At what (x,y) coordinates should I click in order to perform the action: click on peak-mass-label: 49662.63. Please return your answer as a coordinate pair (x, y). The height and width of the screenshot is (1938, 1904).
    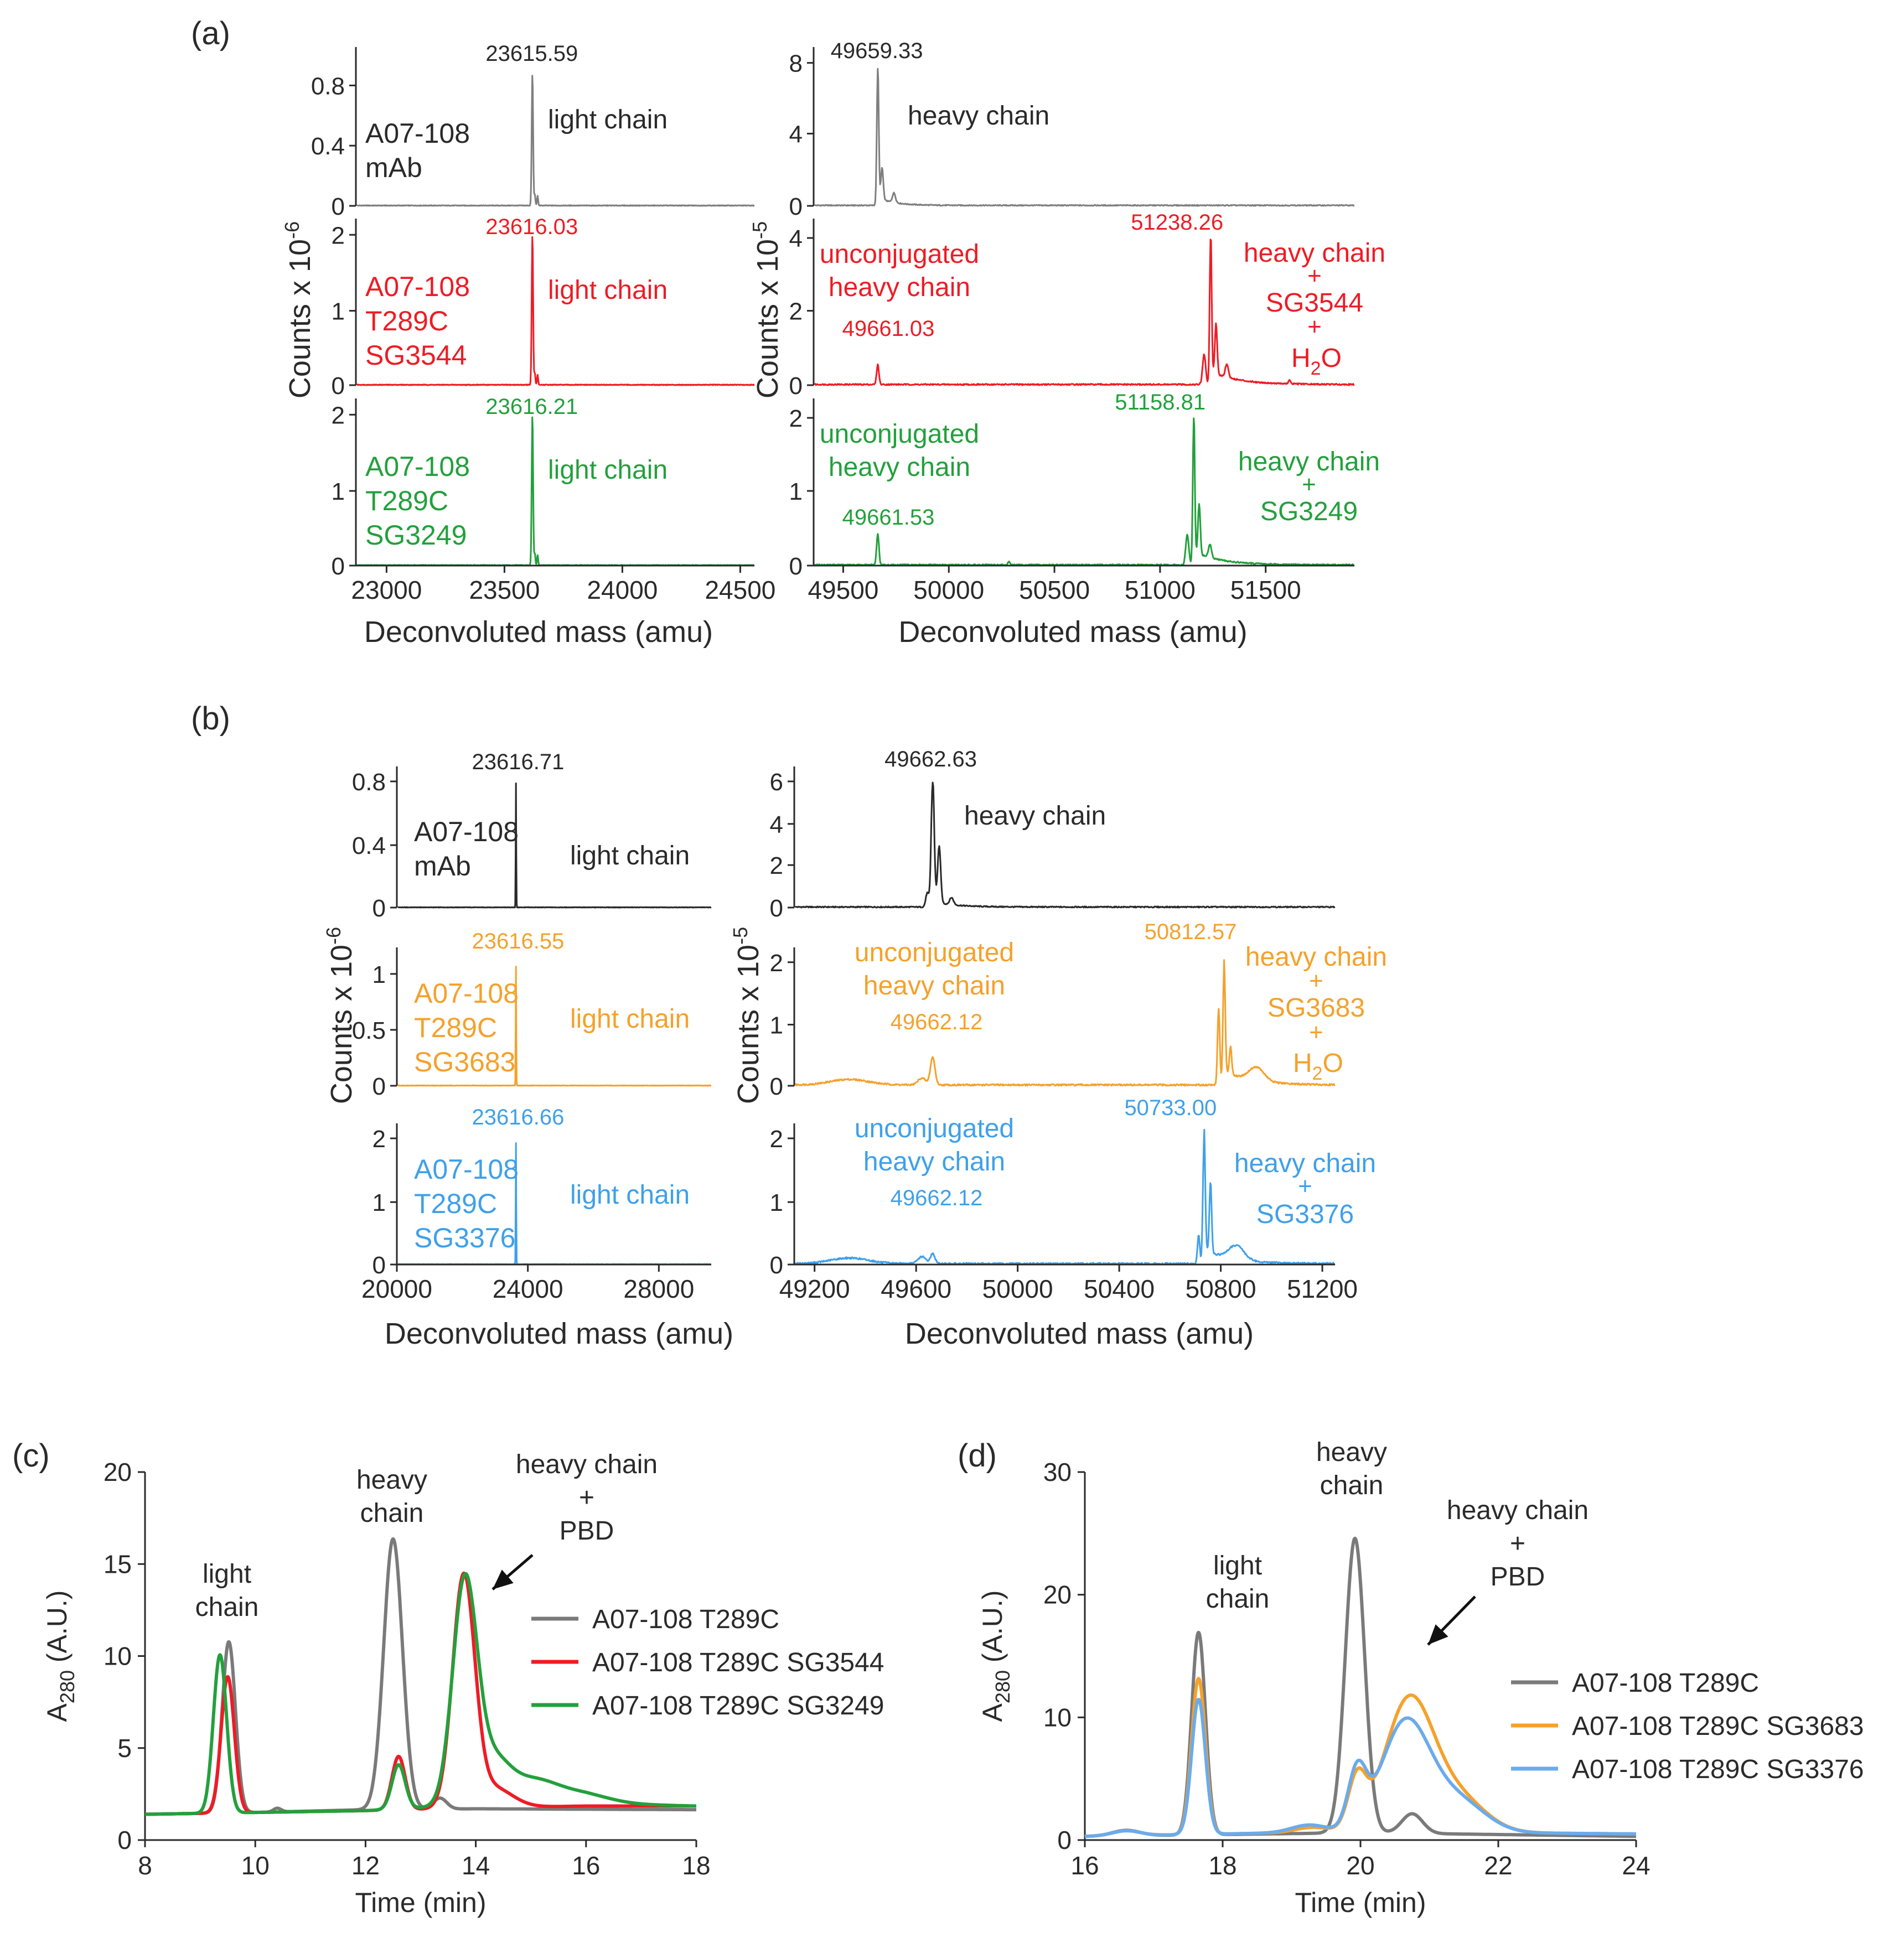
    Looking at the image, I should click on (931, 759).